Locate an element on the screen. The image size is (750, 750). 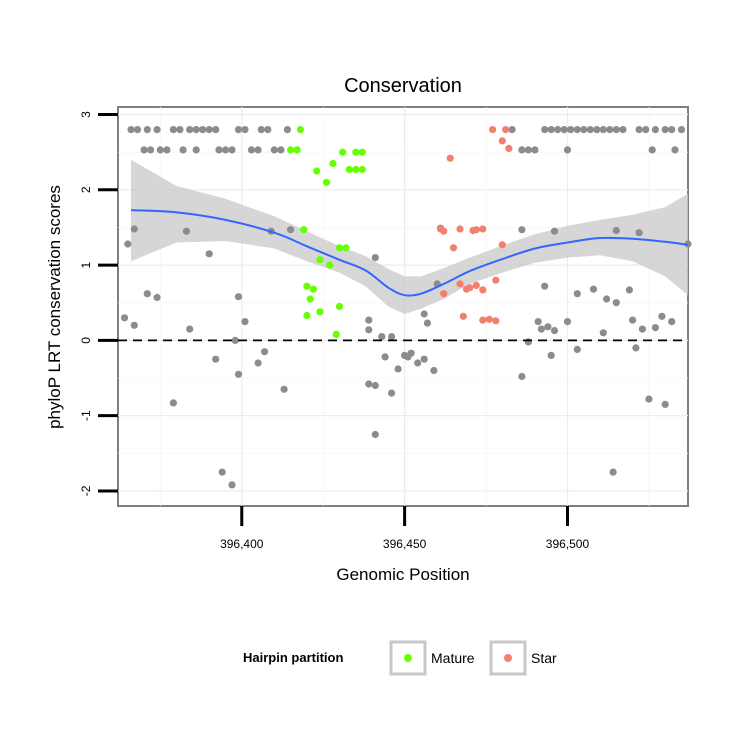
x-tick-label: 396,450 is located at coordinates (405, 544).